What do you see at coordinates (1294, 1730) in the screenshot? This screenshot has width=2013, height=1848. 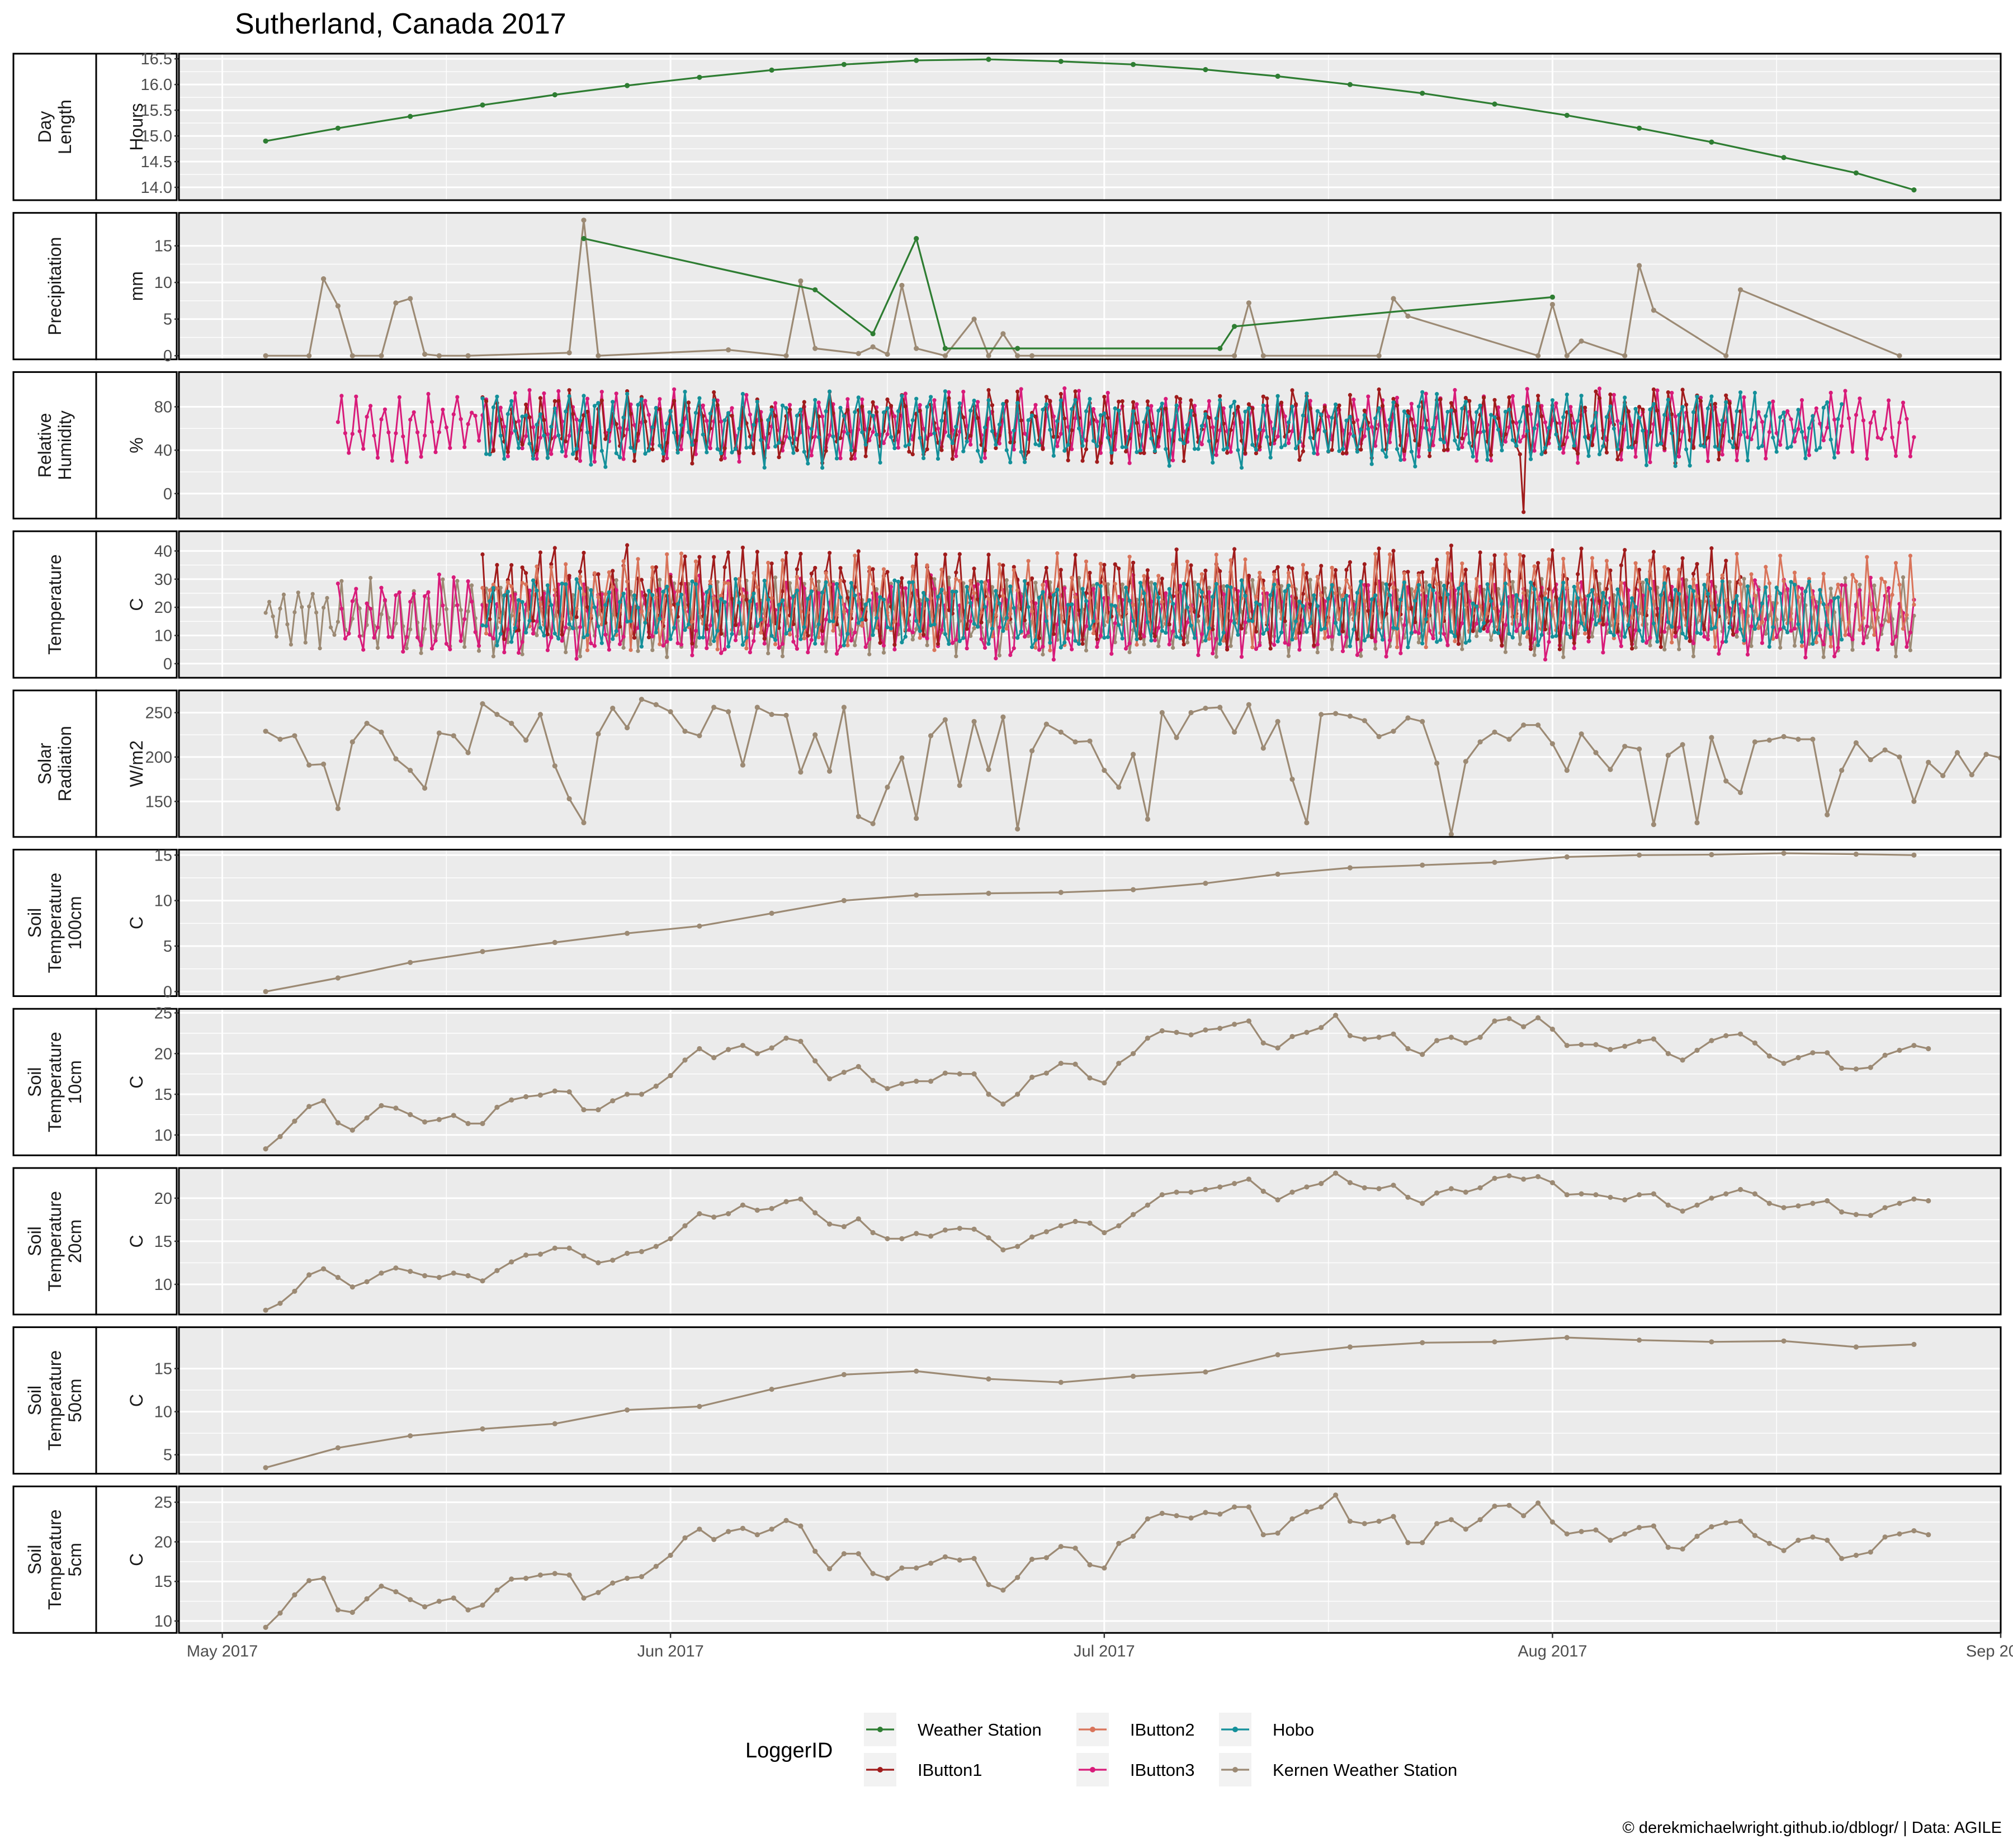 I see `legend-label: Hobo` at bounding box center [1294, 1730].